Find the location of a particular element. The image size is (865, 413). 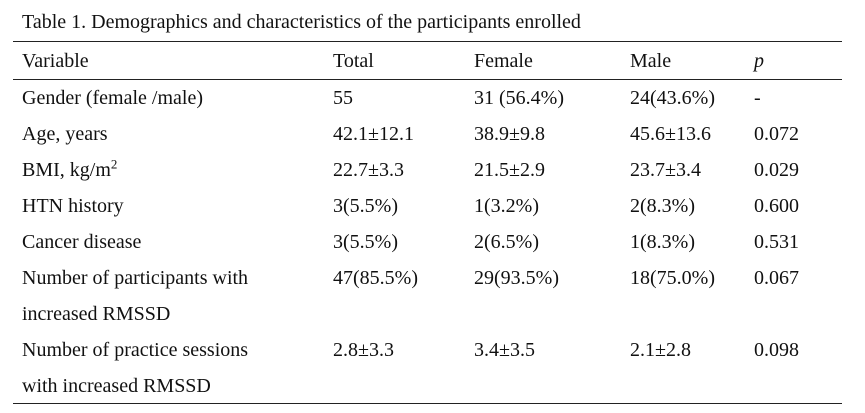

cell: 3.4±3.5 is located at coordinates (504, 350).